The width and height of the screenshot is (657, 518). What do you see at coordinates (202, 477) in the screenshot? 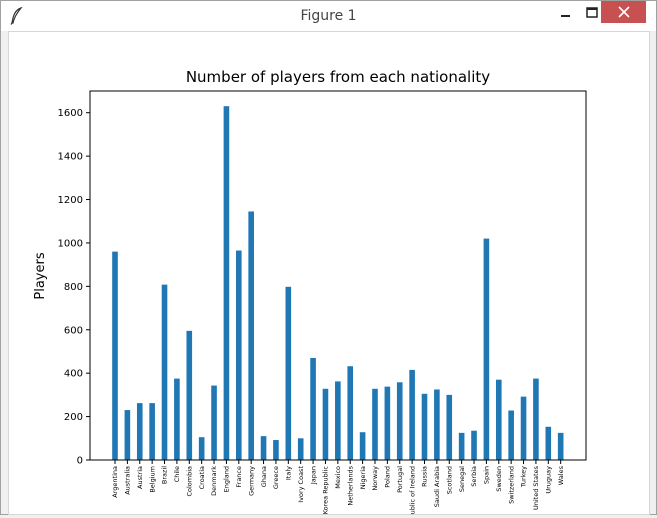
I see `x-tick-label: Croatia` at bounding box center [202, 477].